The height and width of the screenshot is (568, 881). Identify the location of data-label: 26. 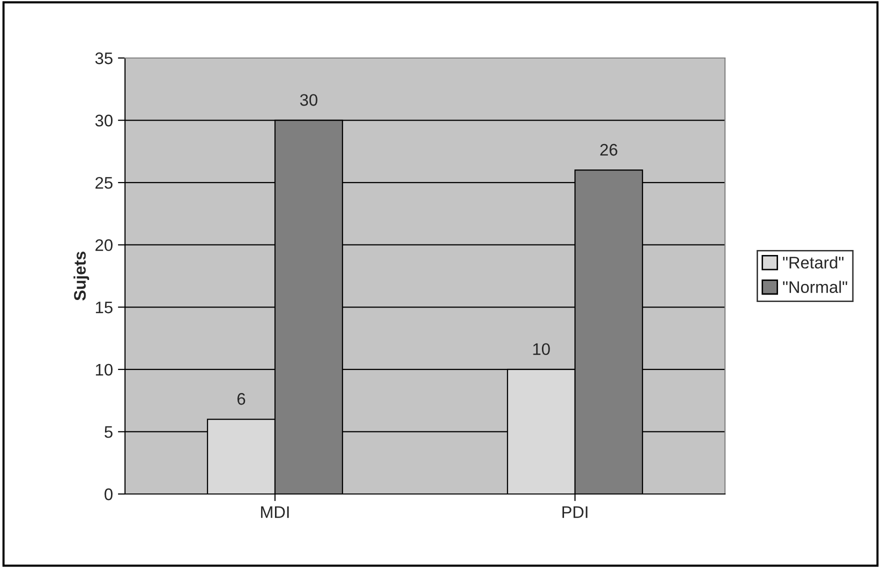
(609, 150).